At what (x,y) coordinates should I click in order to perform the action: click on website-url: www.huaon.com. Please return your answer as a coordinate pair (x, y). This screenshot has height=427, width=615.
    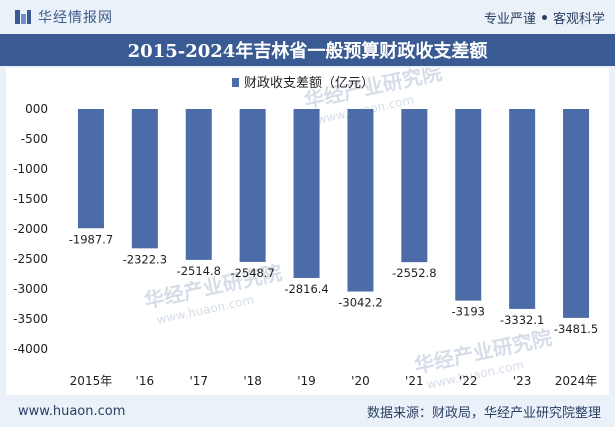
    Looking at the image, I should click on (72, 411).